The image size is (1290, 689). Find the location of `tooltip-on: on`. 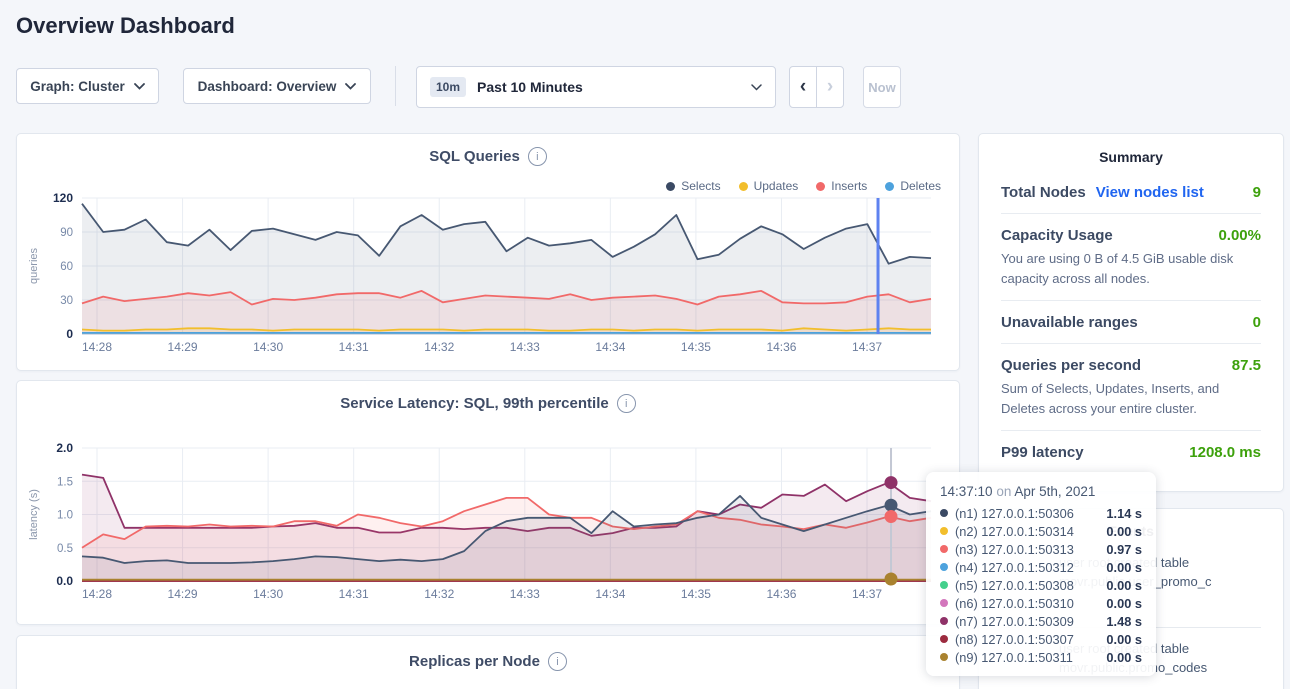

tooltip-on: on is located at coordinates (1004, 491).